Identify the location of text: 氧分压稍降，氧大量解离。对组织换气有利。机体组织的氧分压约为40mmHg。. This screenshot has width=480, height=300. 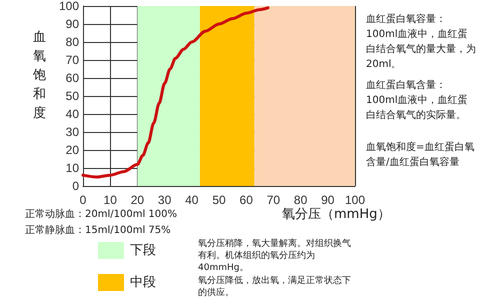
(275, 256).